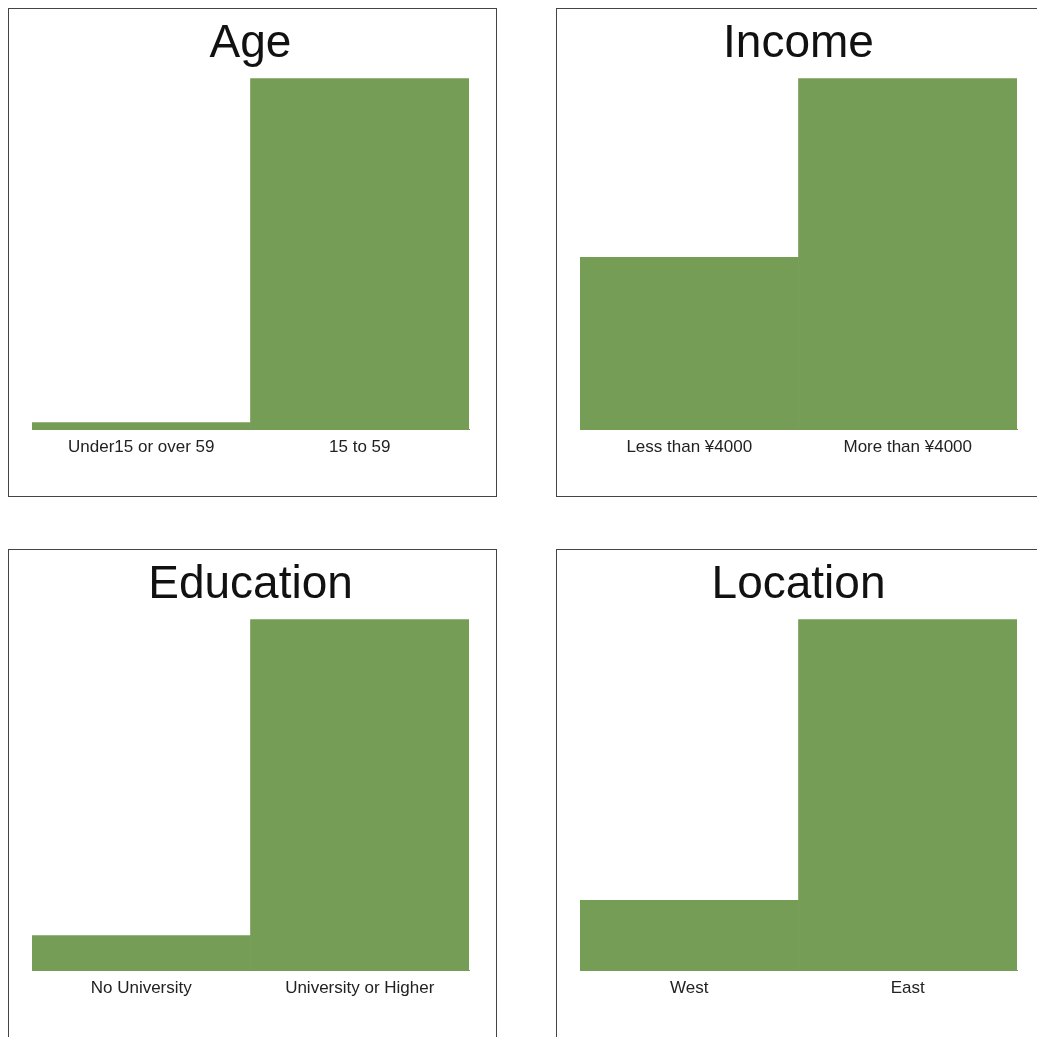 The image size is (1037, 1037). What do you see at coordinates (250, 582) in the screenshot?
I see `chart-title: Education` at bounding box center [250, 582].